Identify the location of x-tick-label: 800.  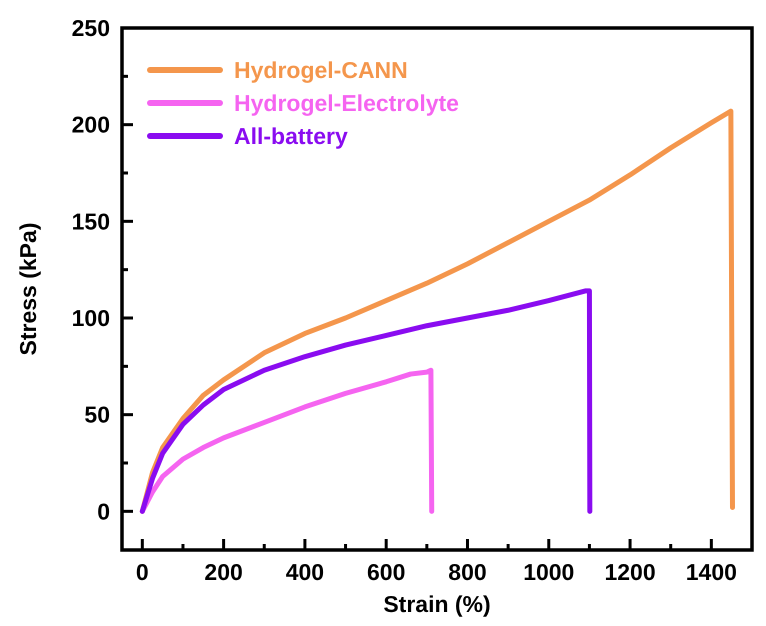
(467, 572).